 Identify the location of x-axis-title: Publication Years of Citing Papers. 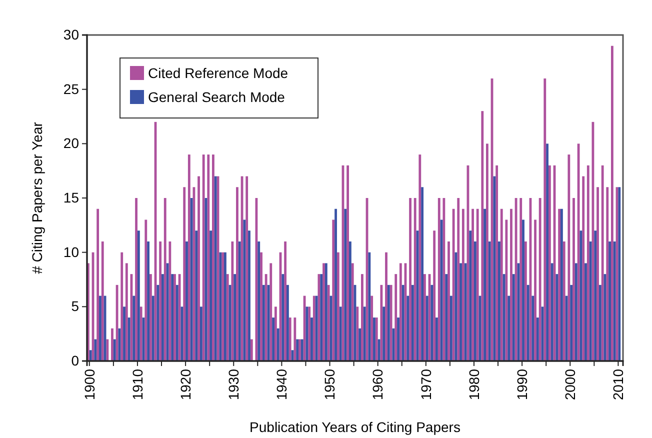
(355, 427).